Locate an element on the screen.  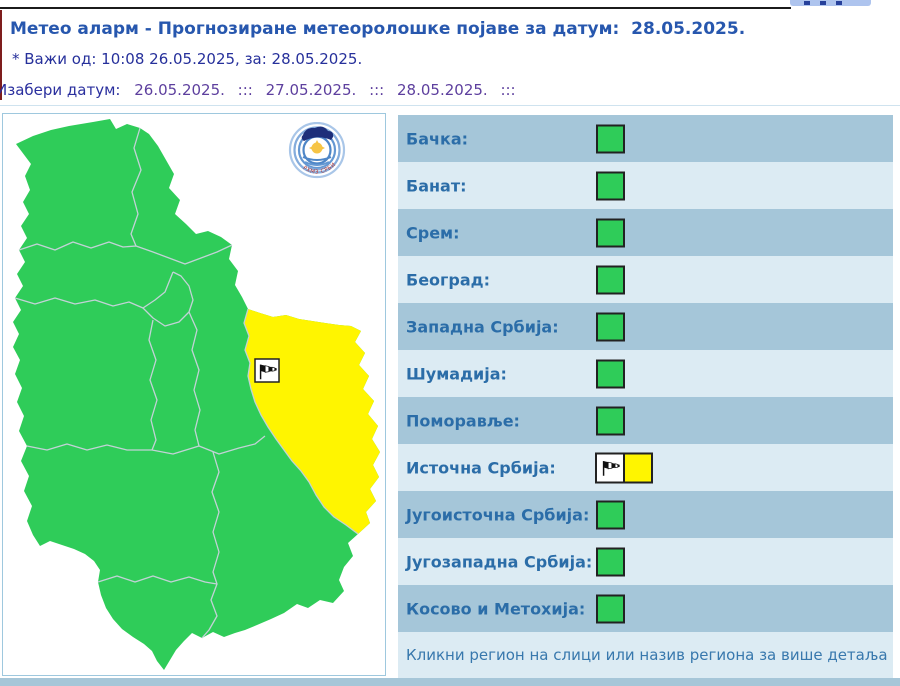
region-row-sumadija: Шумадија: is located at coordinates (645, 373).